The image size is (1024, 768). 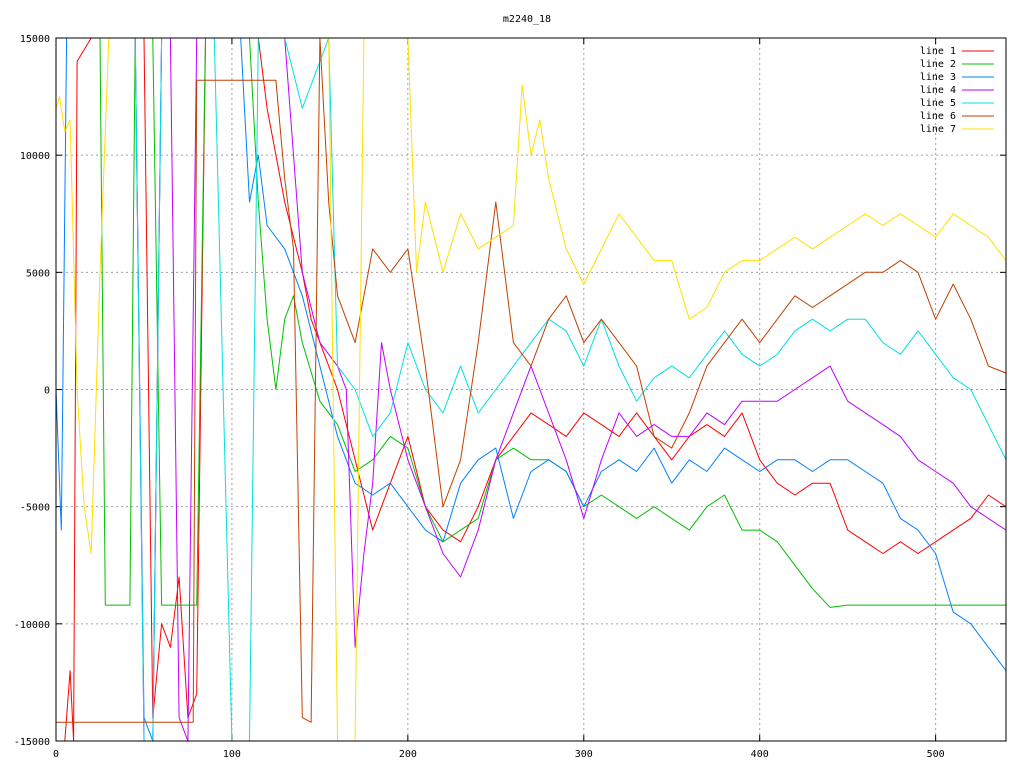 What do you see at coordinates (938, 64) in the screenshot?
I see `legend-label-2: line 2` at bounding box center [938, 64].